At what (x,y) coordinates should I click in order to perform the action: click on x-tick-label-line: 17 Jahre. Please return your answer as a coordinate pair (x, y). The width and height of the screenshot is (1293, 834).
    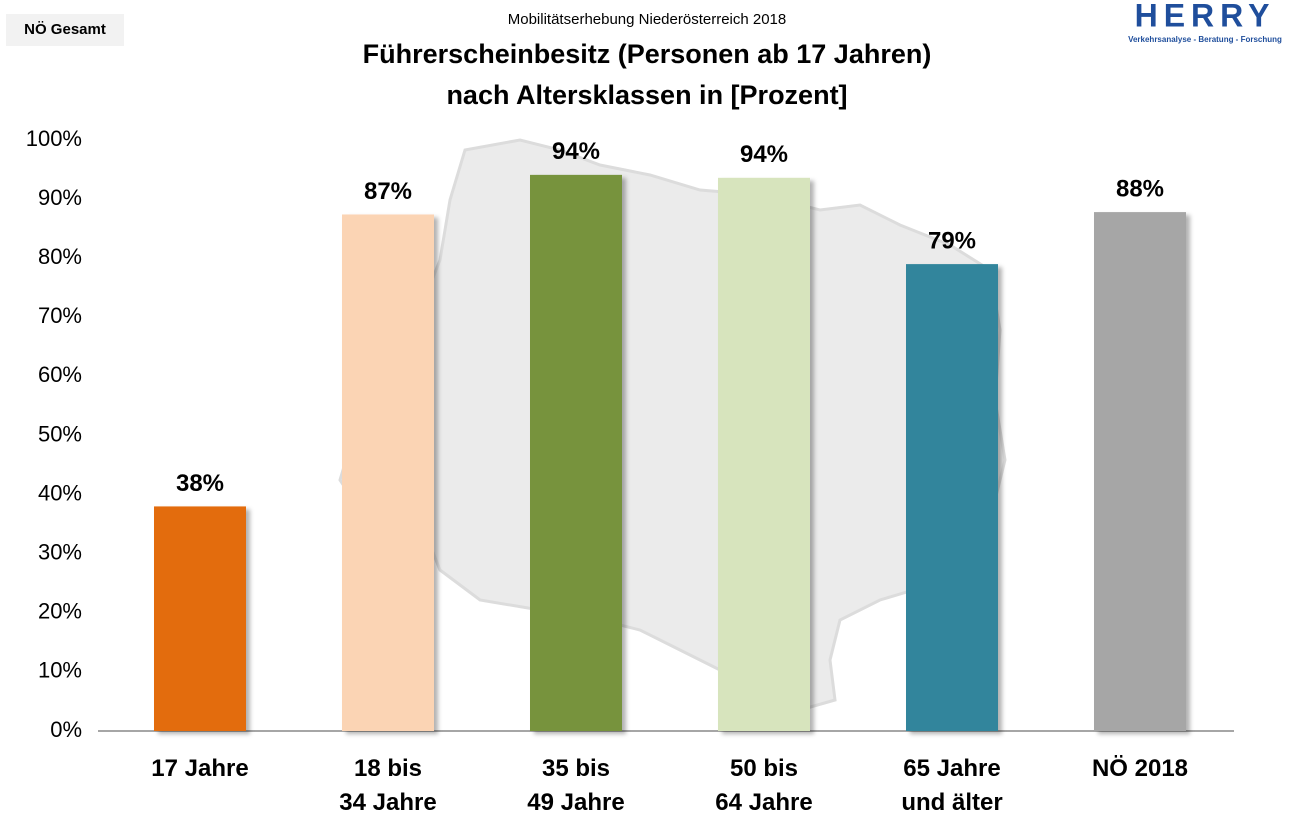
    Looking at the image, I should click on (199, 768).